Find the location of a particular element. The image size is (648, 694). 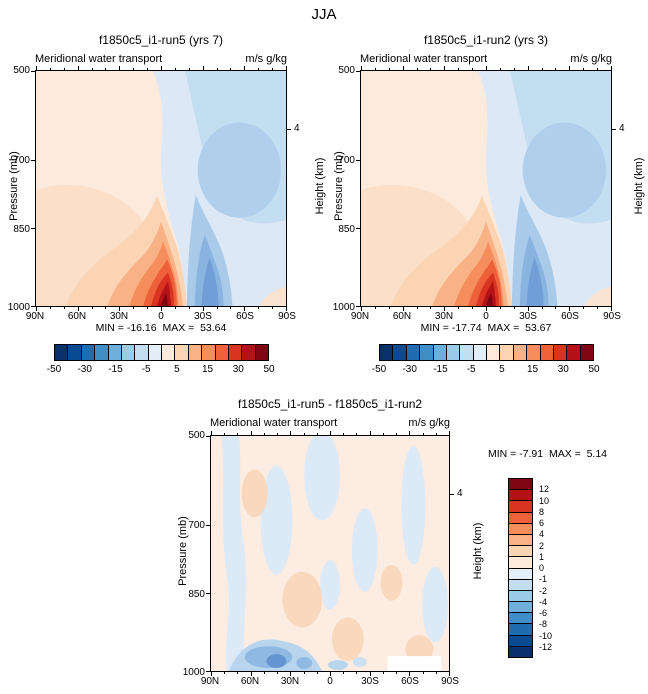

colorbar-tick-label: -12 is located at coordinates (546, 646).